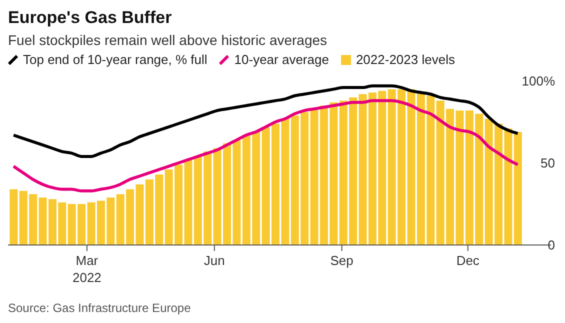  What do you see at coordinates (342, 260) in the screenshot?
I see `x-tick-label: Sep` at bounding box center [342, 260].